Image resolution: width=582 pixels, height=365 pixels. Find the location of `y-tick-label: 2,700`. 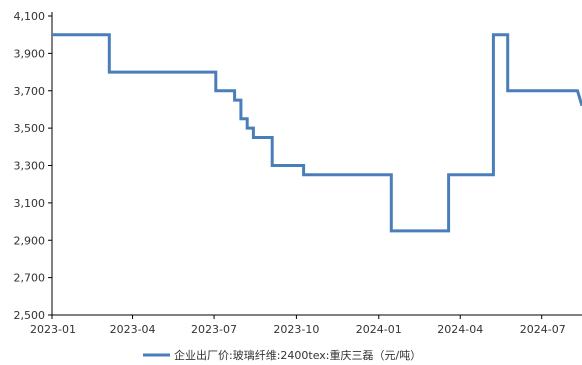

y-tick-label: 2,700 is located at coordinates (30, 278).